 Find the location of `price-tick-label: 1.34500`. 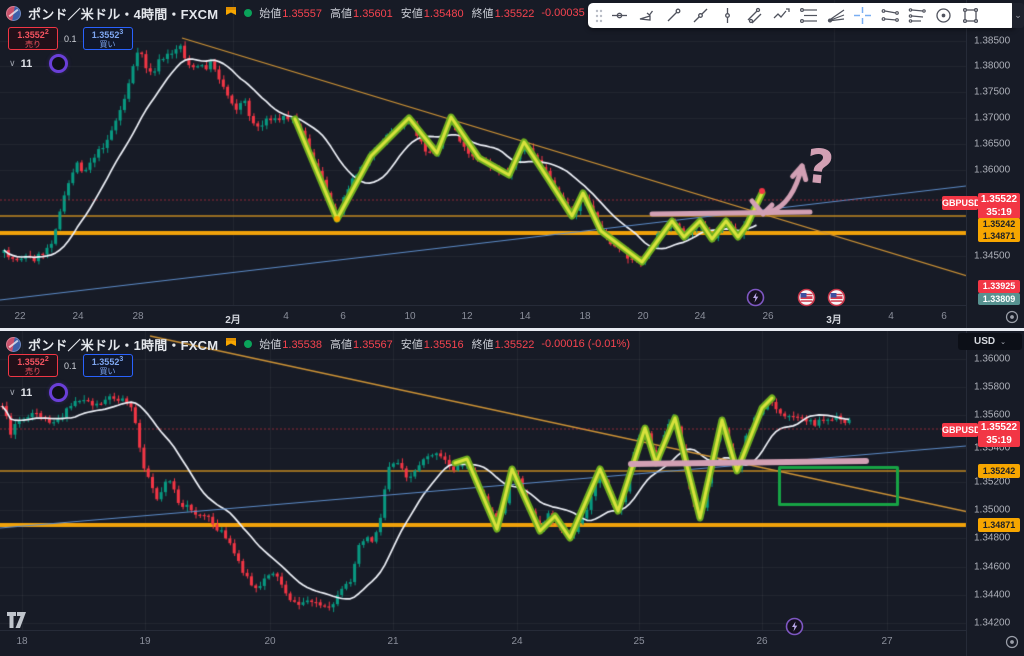

price-tick-label: 1.34500 is located at coordinates (992, 256).